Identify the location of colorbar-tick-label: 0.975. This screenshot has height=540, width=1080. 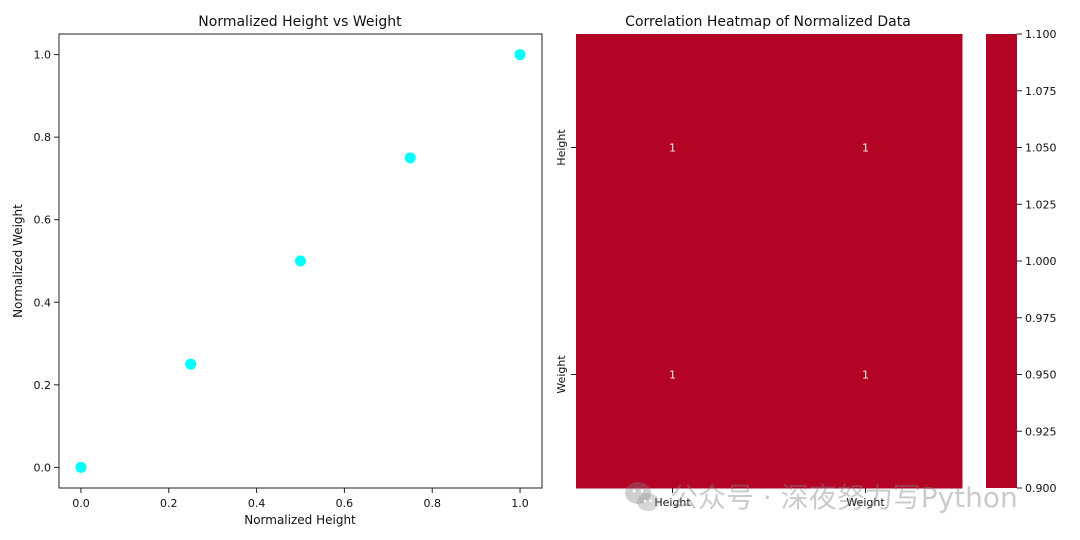
(1041, 318).